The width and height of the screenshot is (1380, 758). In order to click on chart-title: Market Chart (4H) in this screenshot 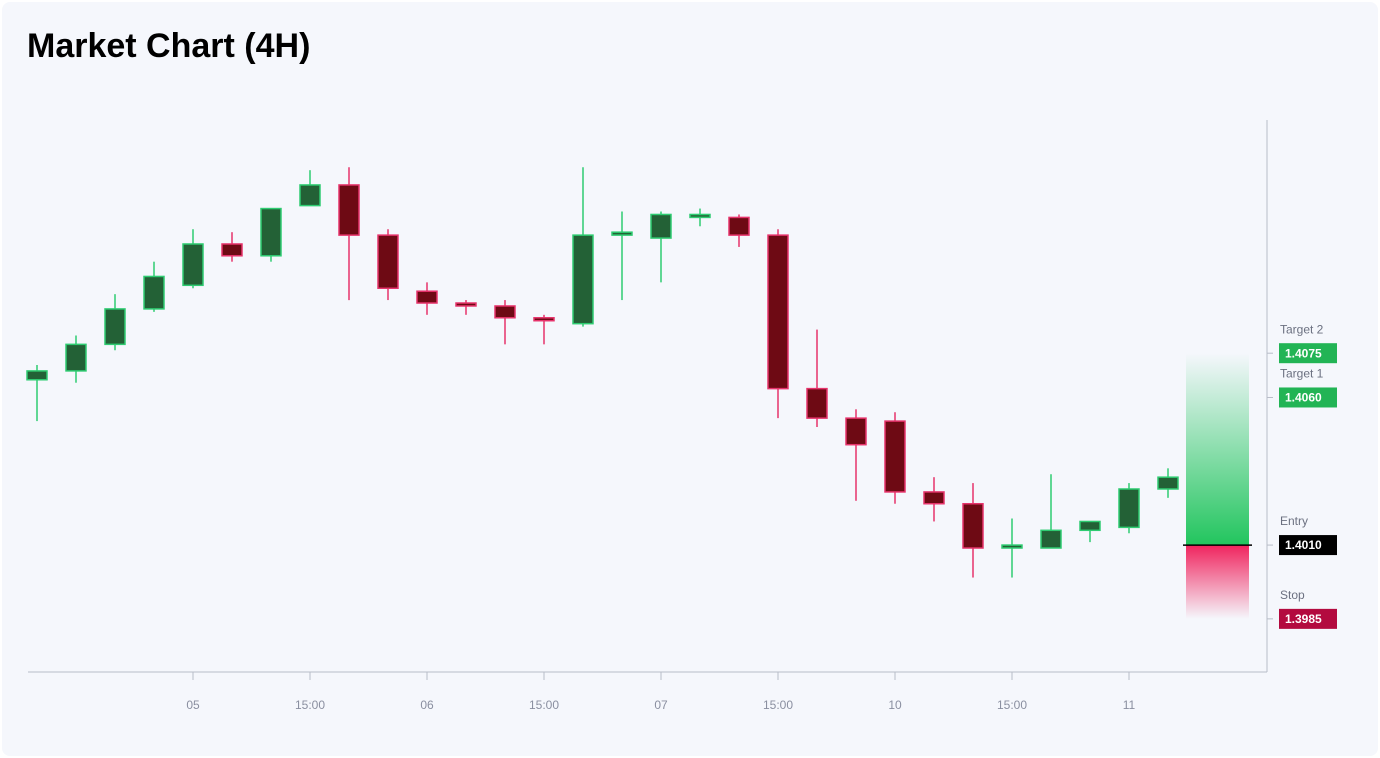, I will do `click(168, 46)`.